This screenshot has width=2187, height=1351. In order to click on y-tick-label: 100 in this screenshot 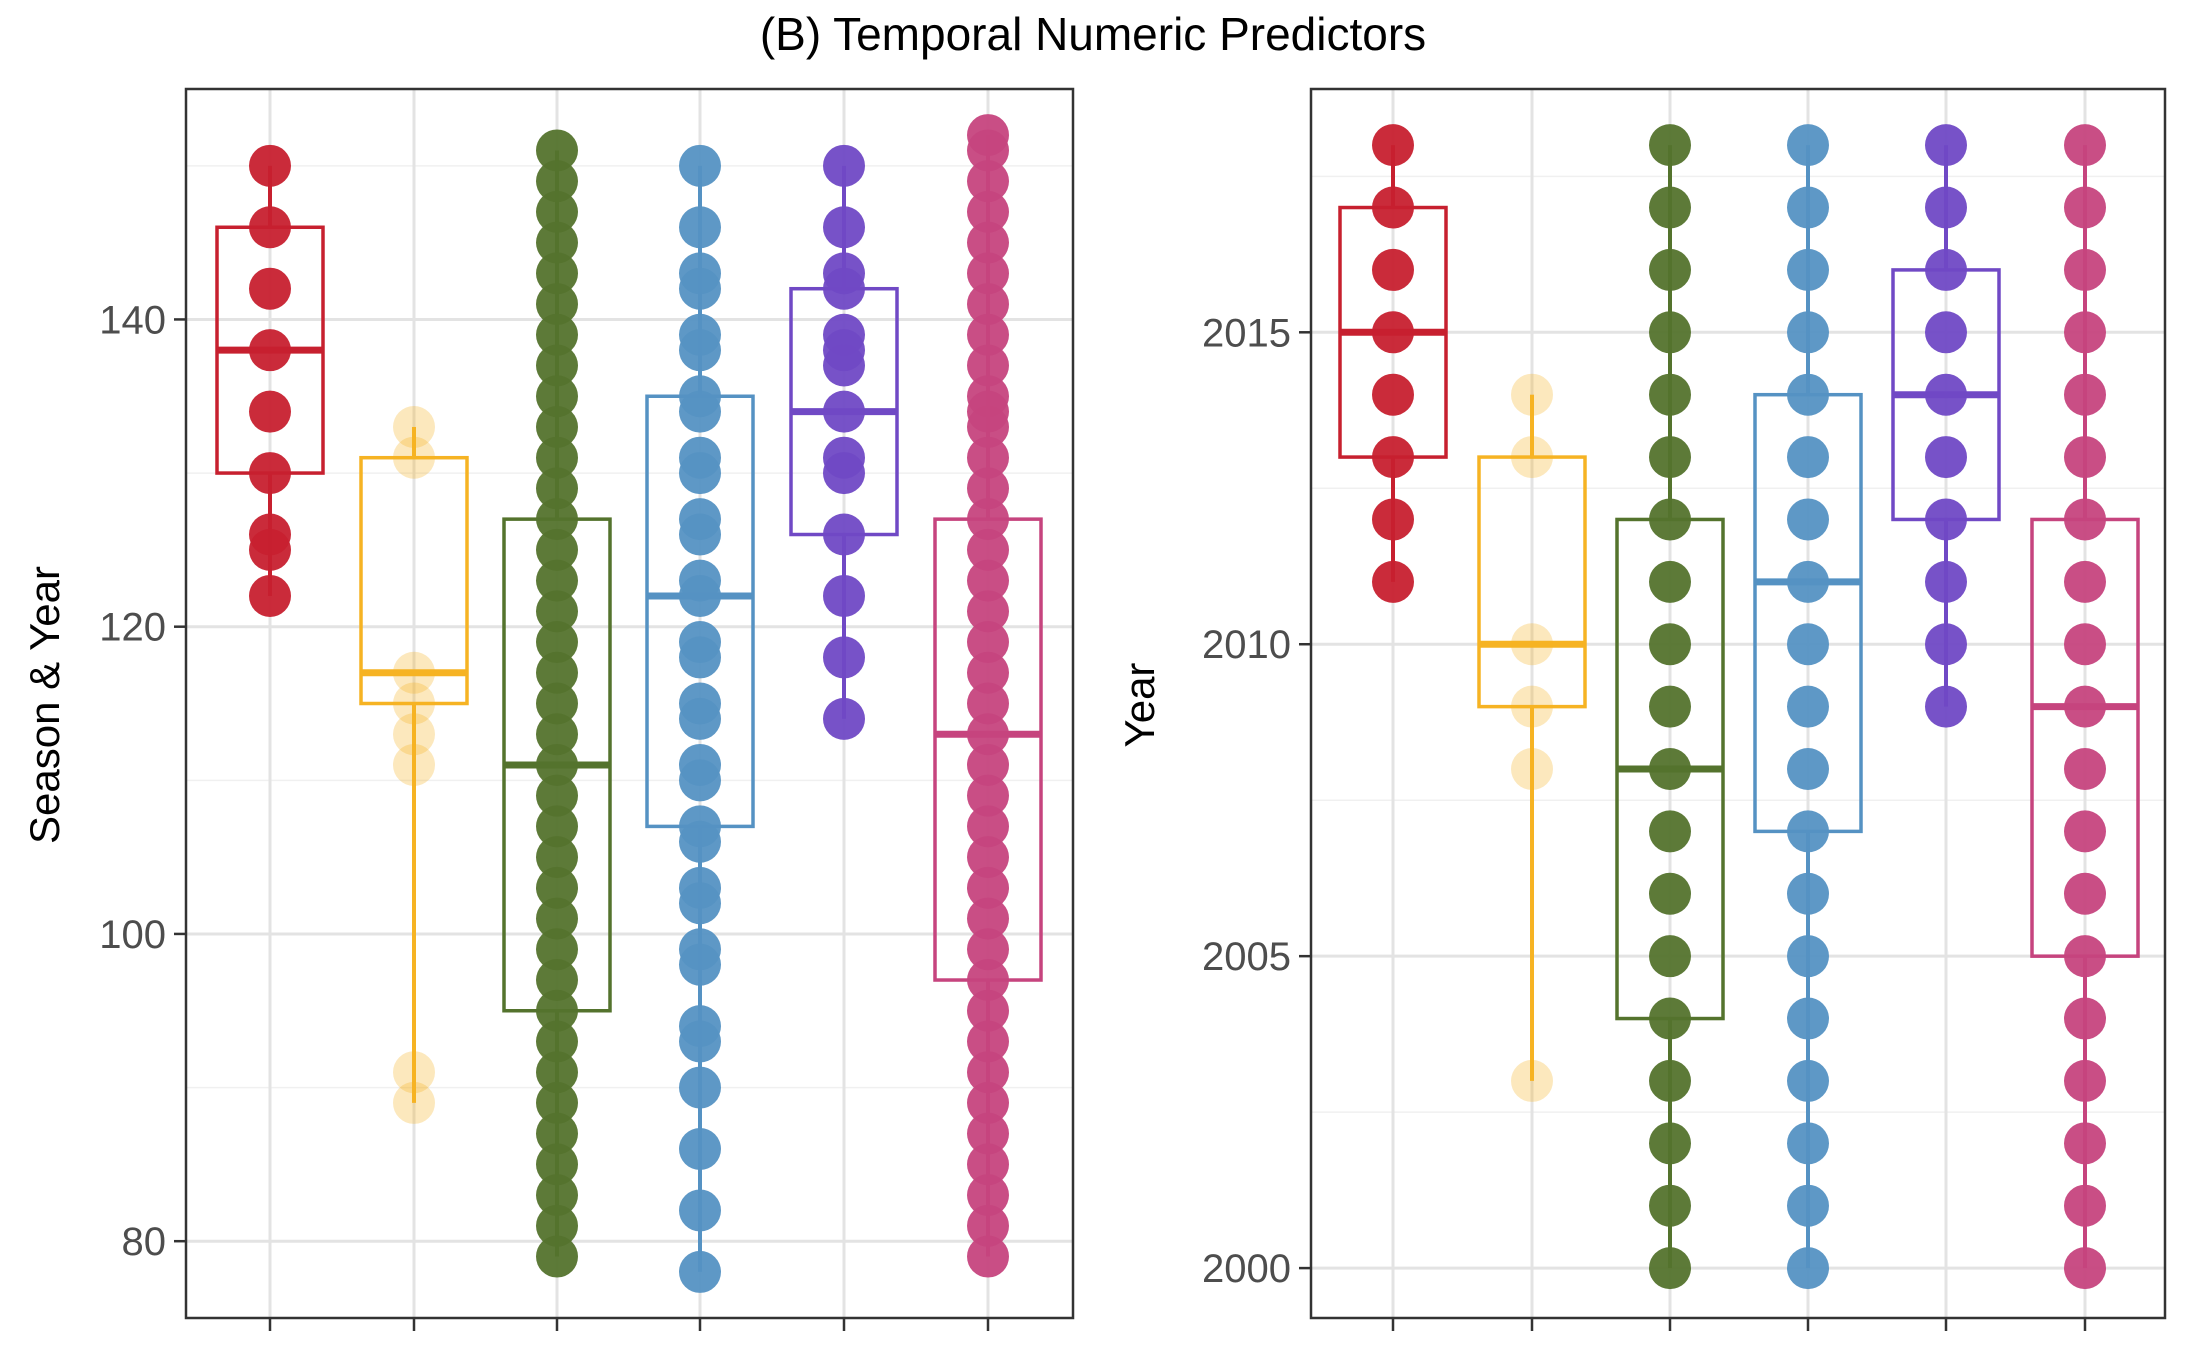, I will do `click(132, 935)`.